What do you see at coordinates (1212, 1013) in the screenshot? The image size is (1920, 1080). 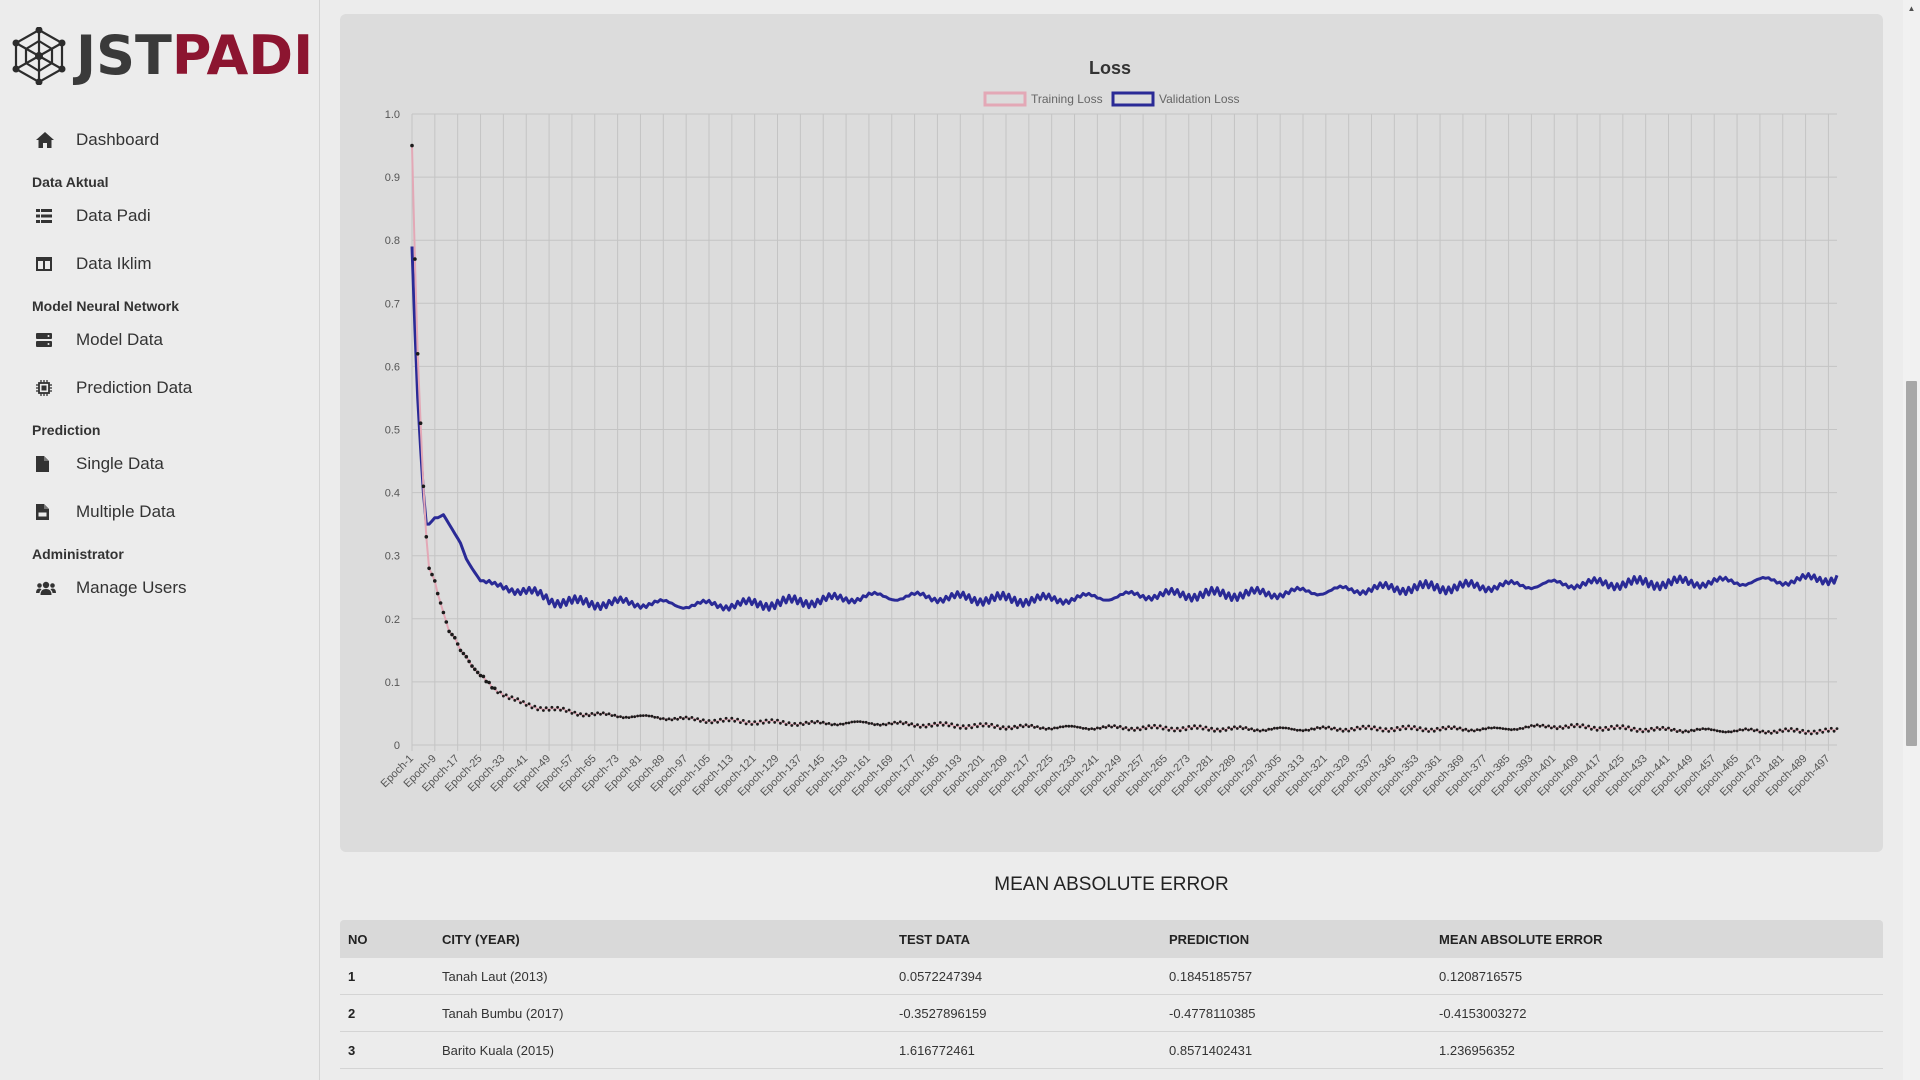 I see `cell-prediction: -0.4778110385` at bounding box center [1212, 1013].